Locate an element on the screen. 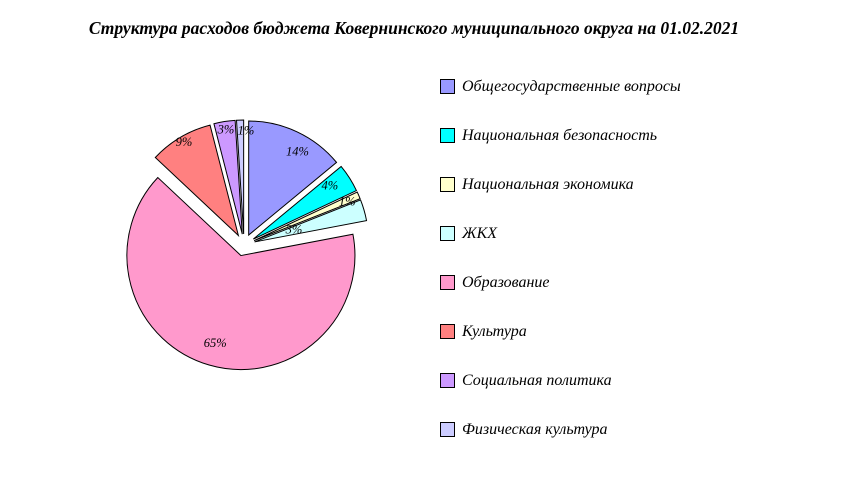  slice-label-4: 65% is located at coordinates (215, 343).